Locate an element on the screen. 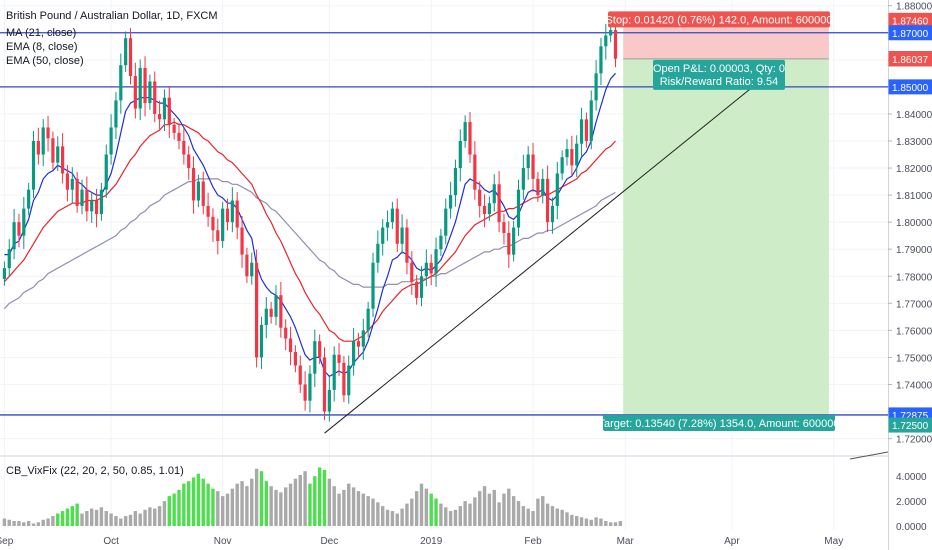 The width and height of the screenshot is (932, 550). price-tick-label: 1.76000 is located at coordinates (914, 331).